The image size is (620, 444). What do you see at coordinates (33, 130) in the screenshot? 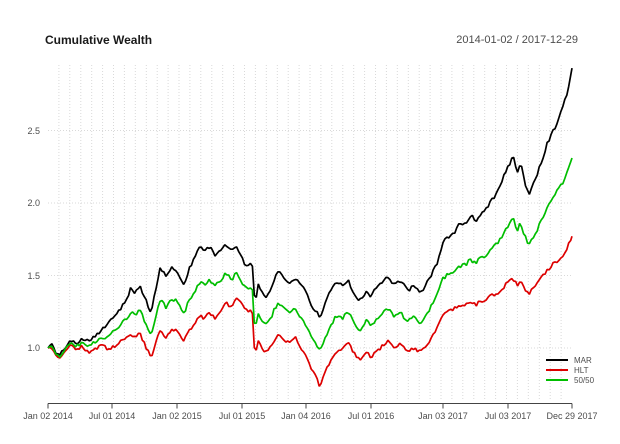
I see `y-tick-label: 2.5` at bounding box center [33, 130].